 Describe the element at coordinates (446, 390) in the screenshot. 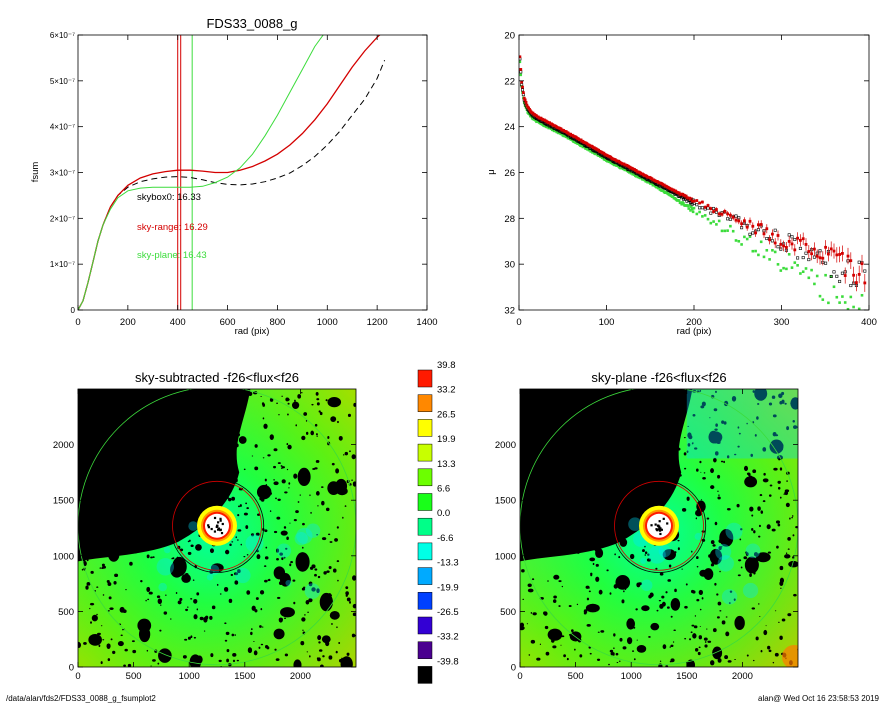

I see `colorbar-label: 33.2` at that location.